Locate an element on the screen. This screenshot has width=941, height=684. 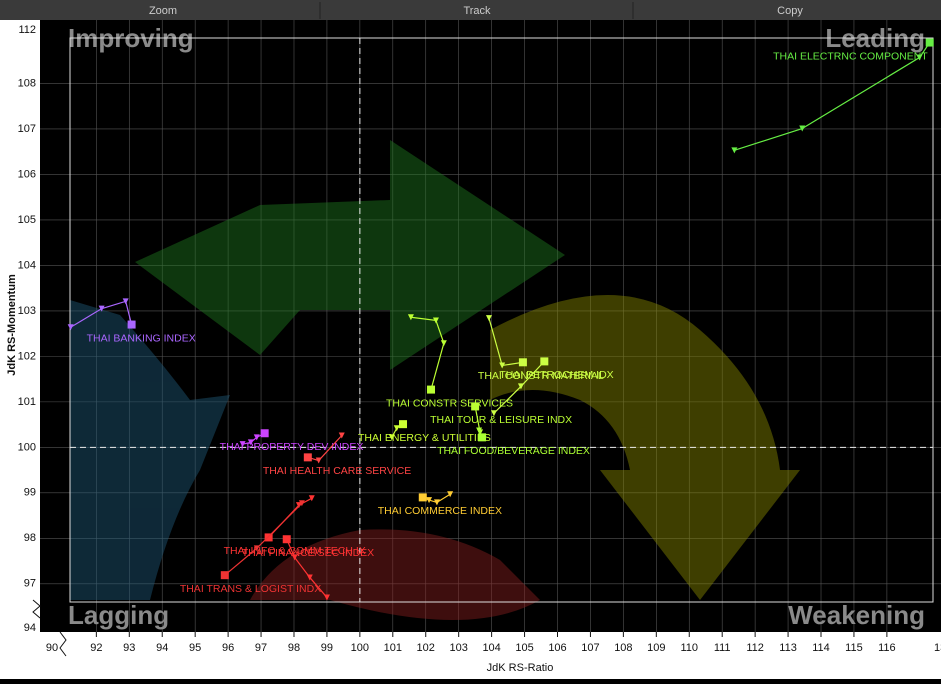
x-tick-label: 112 is located at coordinates (755, 648).